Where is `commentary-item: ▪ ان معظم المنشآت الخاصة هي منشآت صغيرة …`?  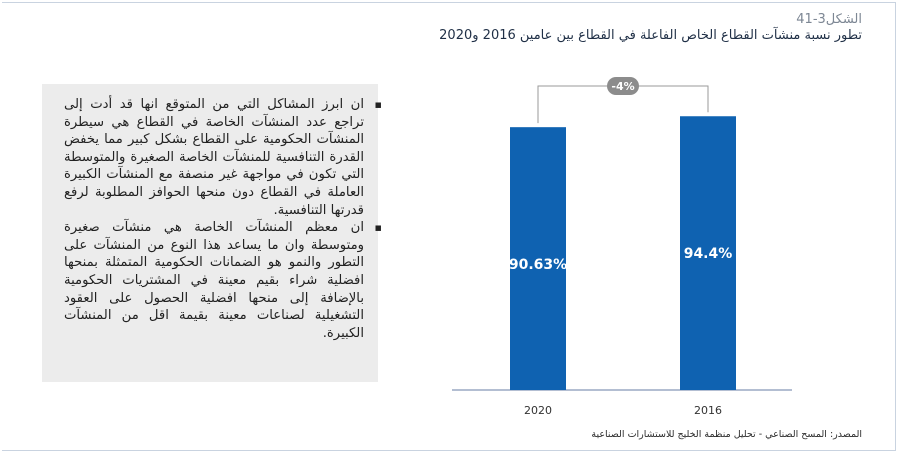
commentary-item: ▪ ان معظم المنشآت الخاصة هي منشآت صغيرة … is located at coordinates (223, 280).